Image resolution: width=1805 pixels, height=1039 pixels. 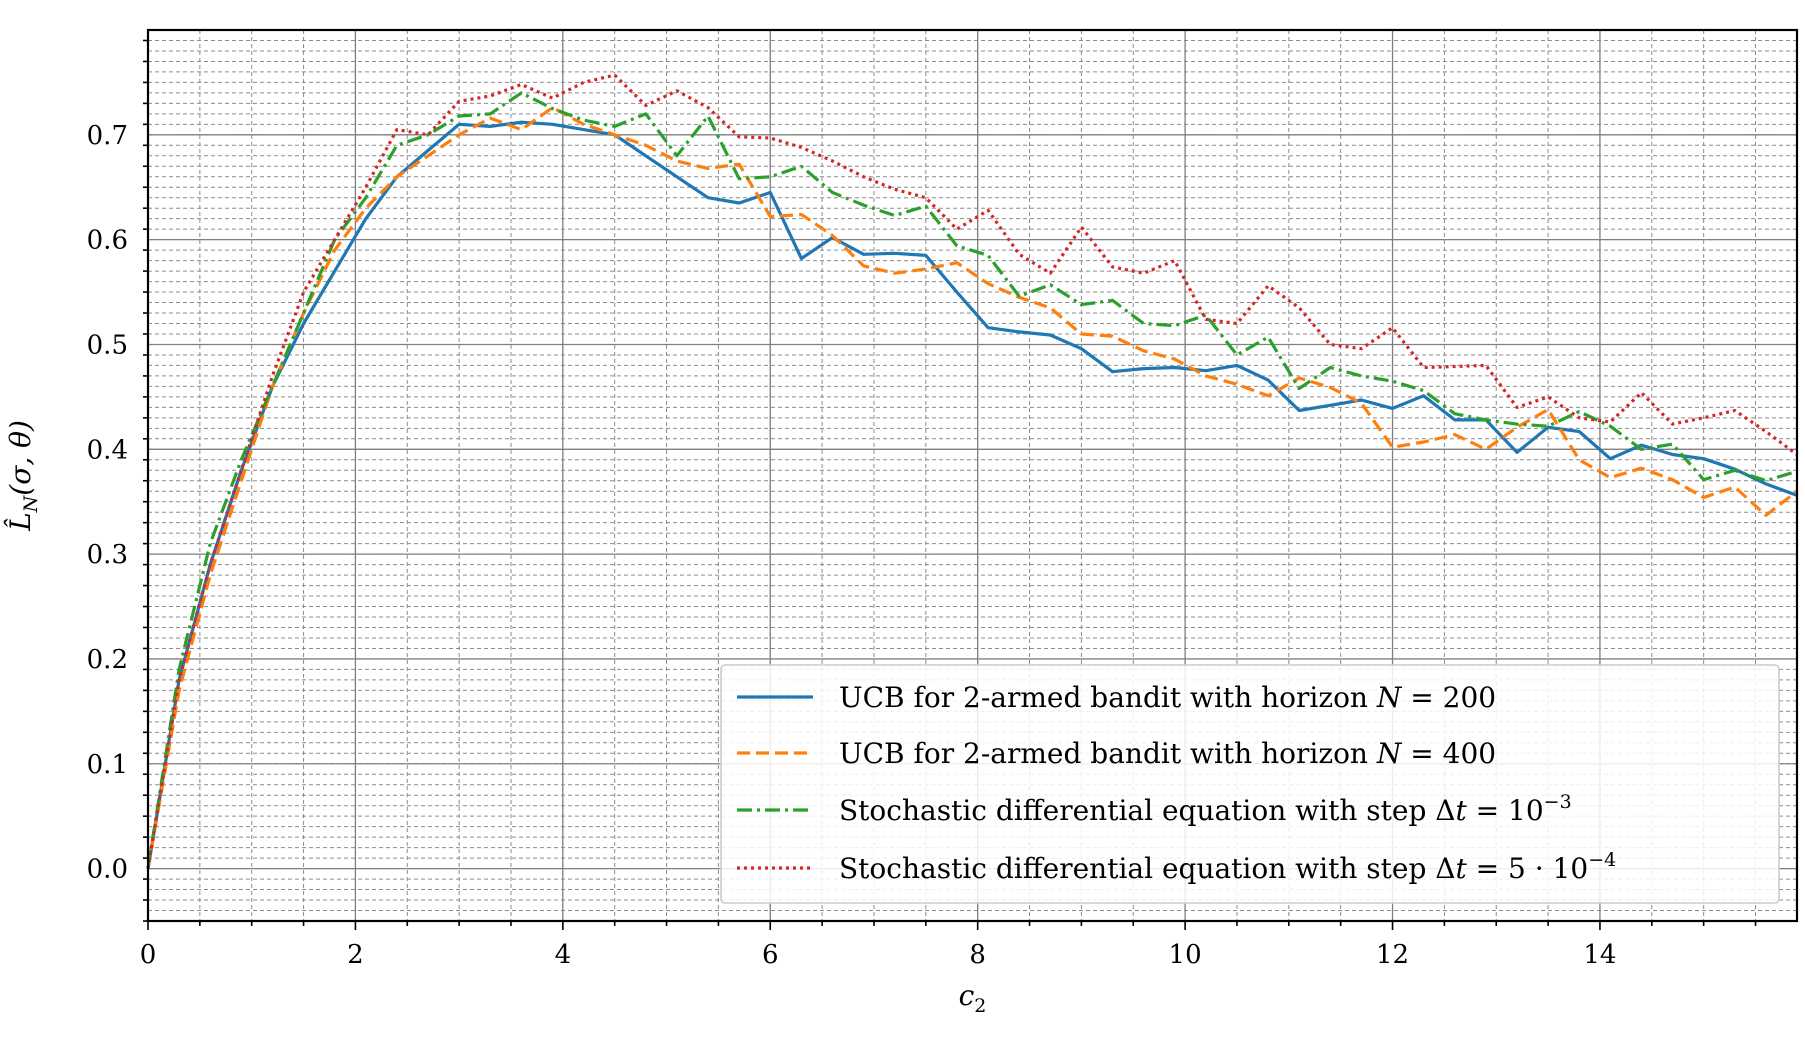 I want to click on x-axis-label: c2, so click(x=973, y=998).